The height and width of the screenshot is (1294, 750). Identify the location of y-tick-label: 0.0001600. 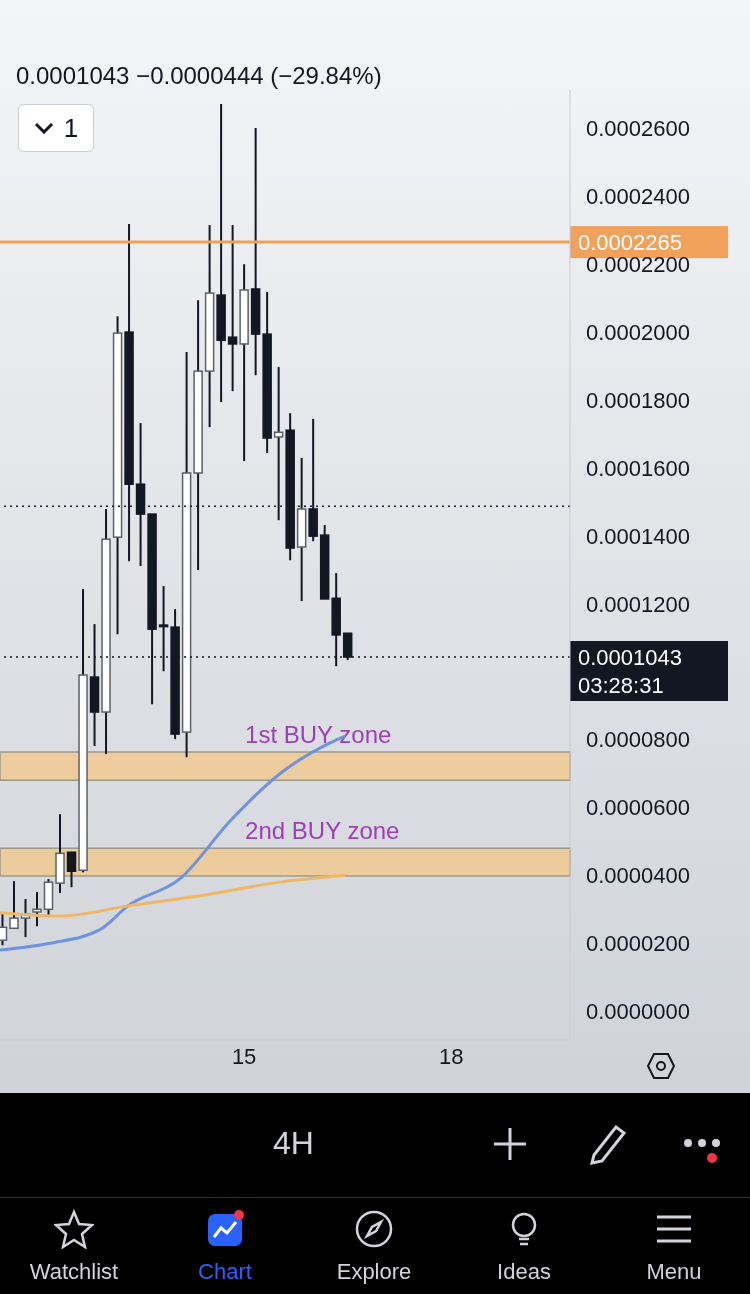
(638, 468).